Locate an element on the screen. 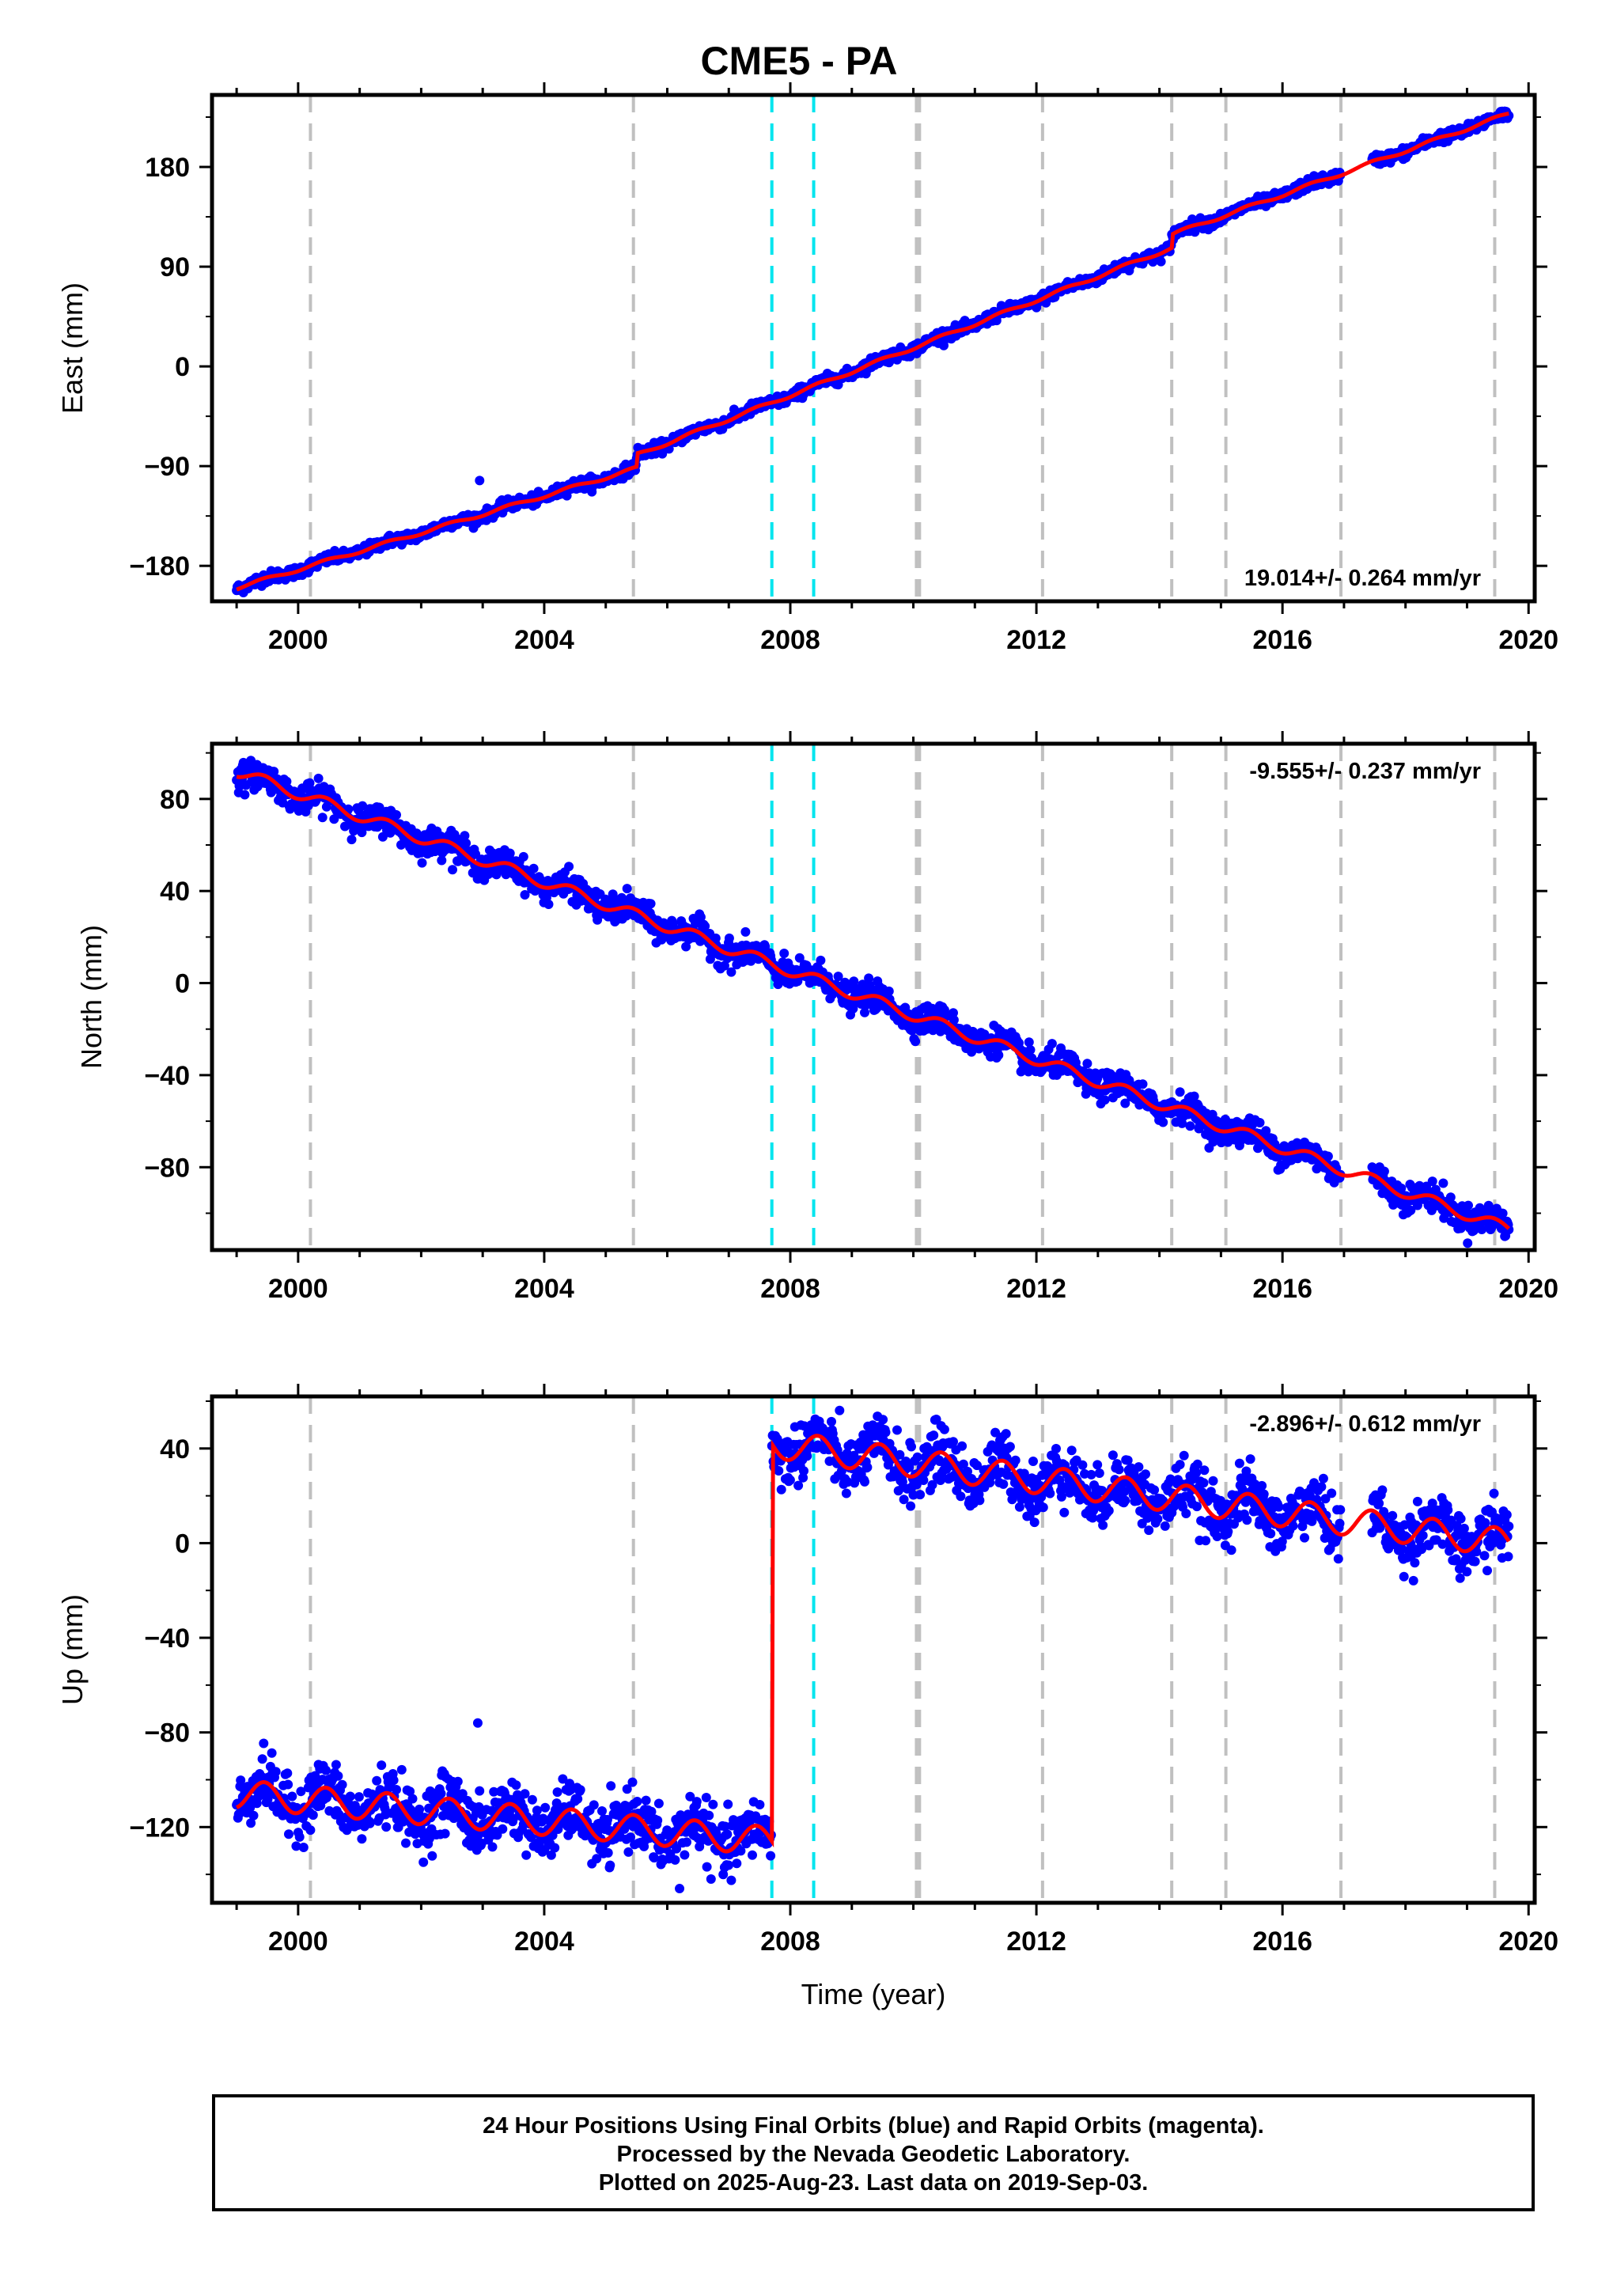  x-tick-label: 2012 is located at coordinates (1036, 1289).